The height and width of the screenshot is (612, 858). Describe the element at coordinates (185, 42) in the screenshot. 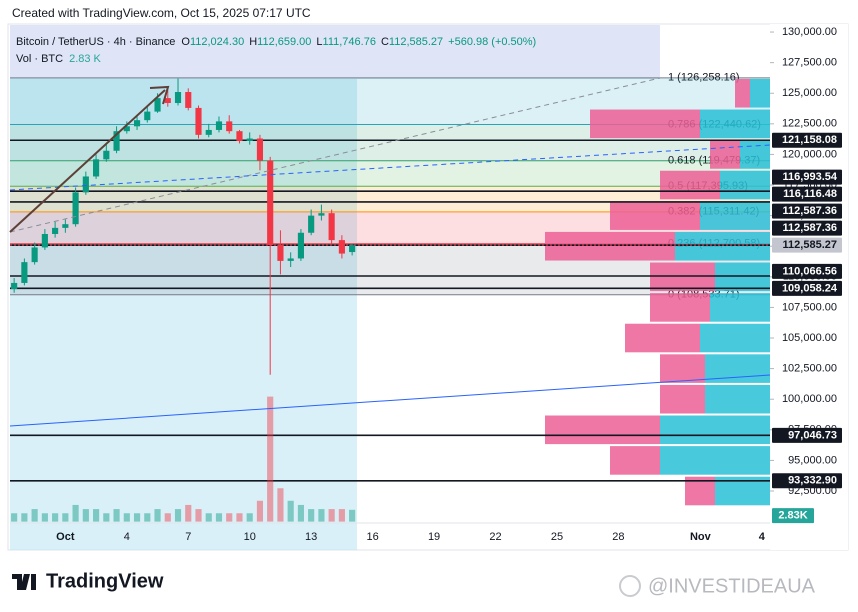

I see `ohlc-label: O` at that location.